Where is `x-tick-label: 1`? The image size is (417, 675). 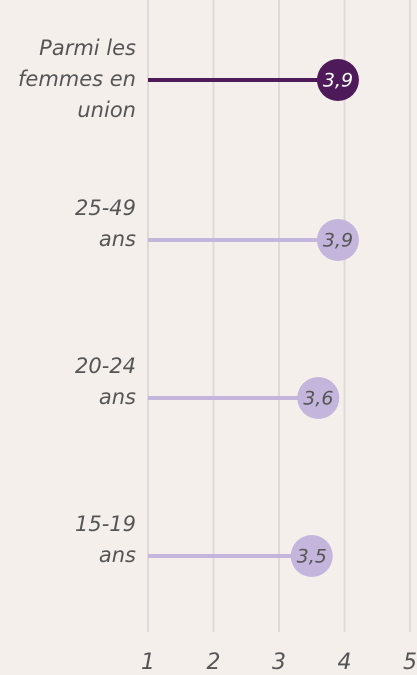
x-tick-label: 1 is located at coordinates (148, 662).